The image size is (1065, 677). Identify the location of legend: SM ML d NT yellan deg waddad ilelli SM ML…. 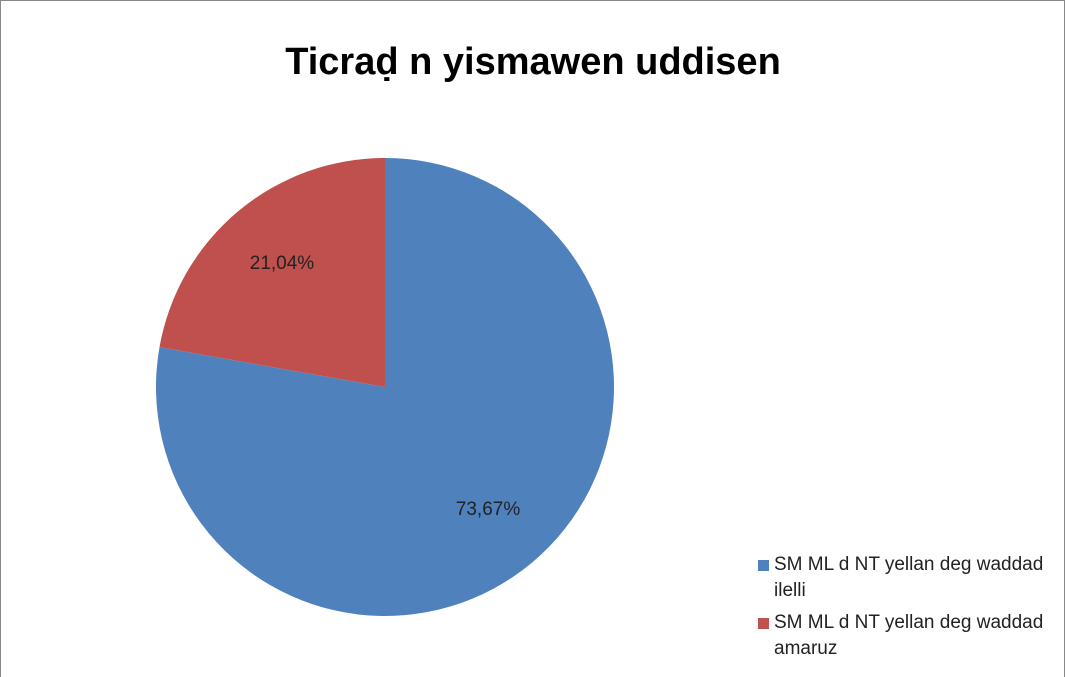
(903, 610).